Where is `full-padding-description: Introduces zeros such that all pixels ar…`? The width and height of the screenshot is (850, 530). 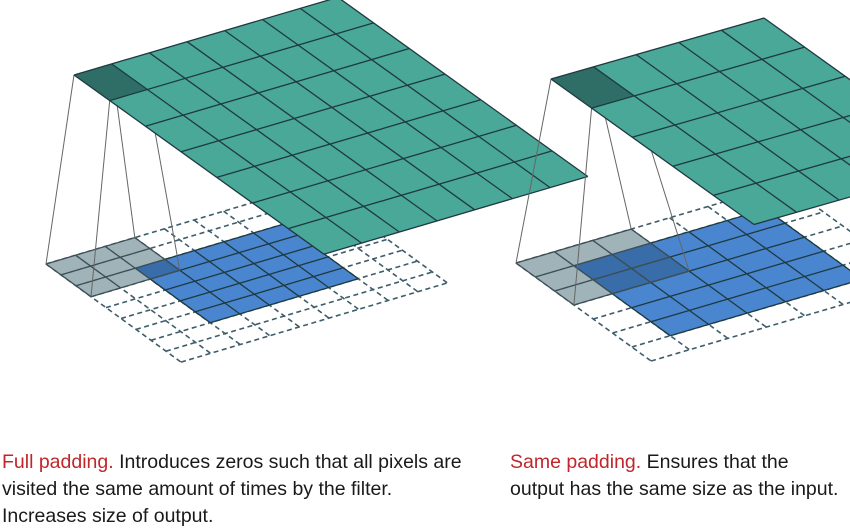 full-padding-description: Introduces zeros such that all pixels ar… is located at coordinates (232, 489).